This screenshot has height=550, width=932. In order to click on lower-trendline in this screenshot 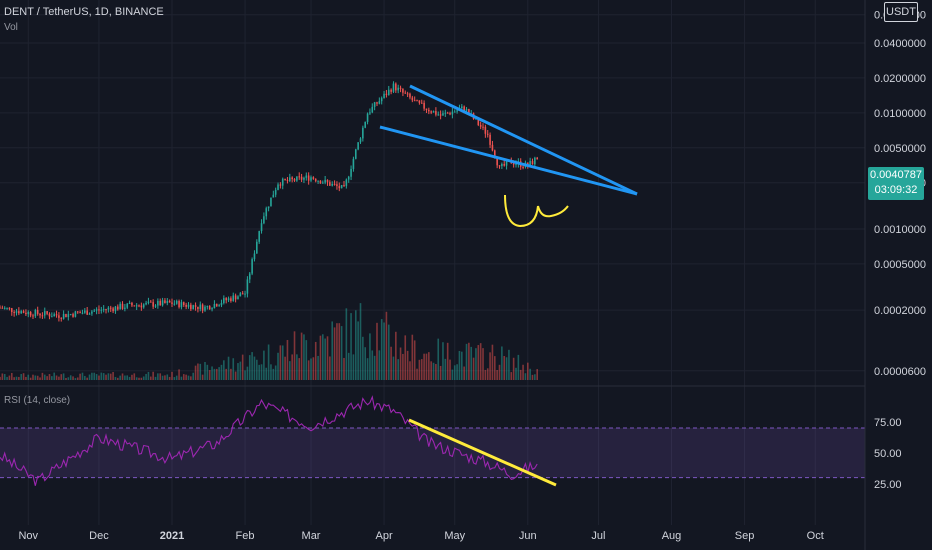, I will do `click(508, 160)`.